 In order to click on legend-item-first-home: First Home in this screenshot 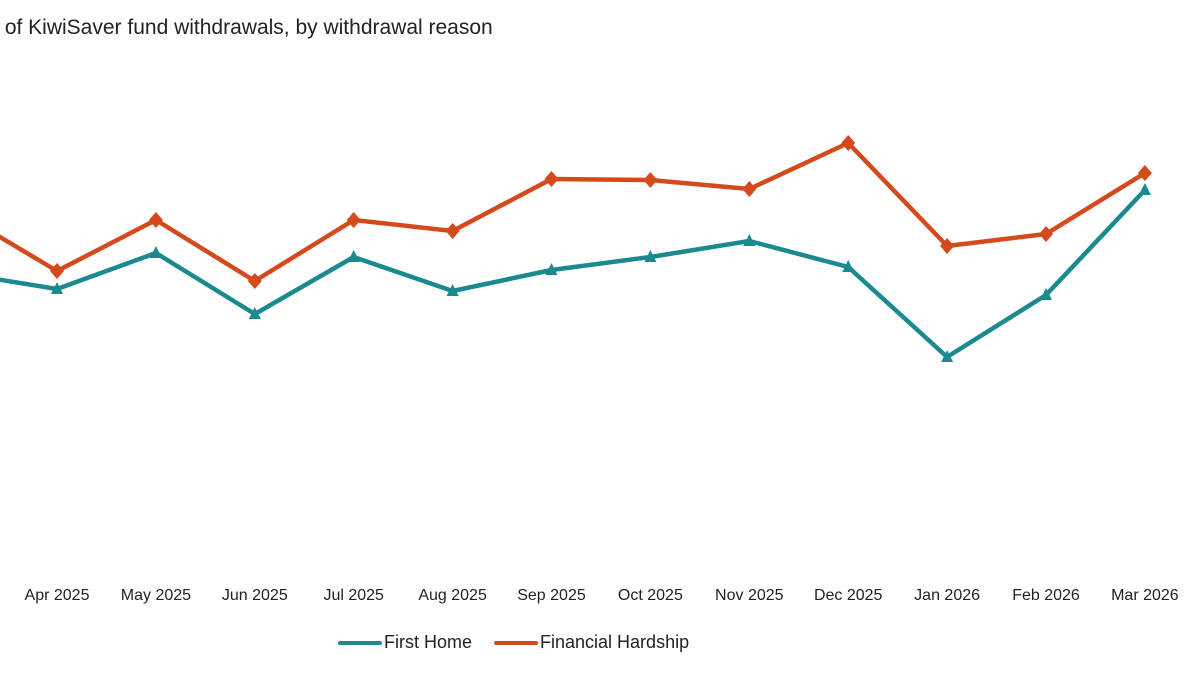, I will do `click(405, 642)`.